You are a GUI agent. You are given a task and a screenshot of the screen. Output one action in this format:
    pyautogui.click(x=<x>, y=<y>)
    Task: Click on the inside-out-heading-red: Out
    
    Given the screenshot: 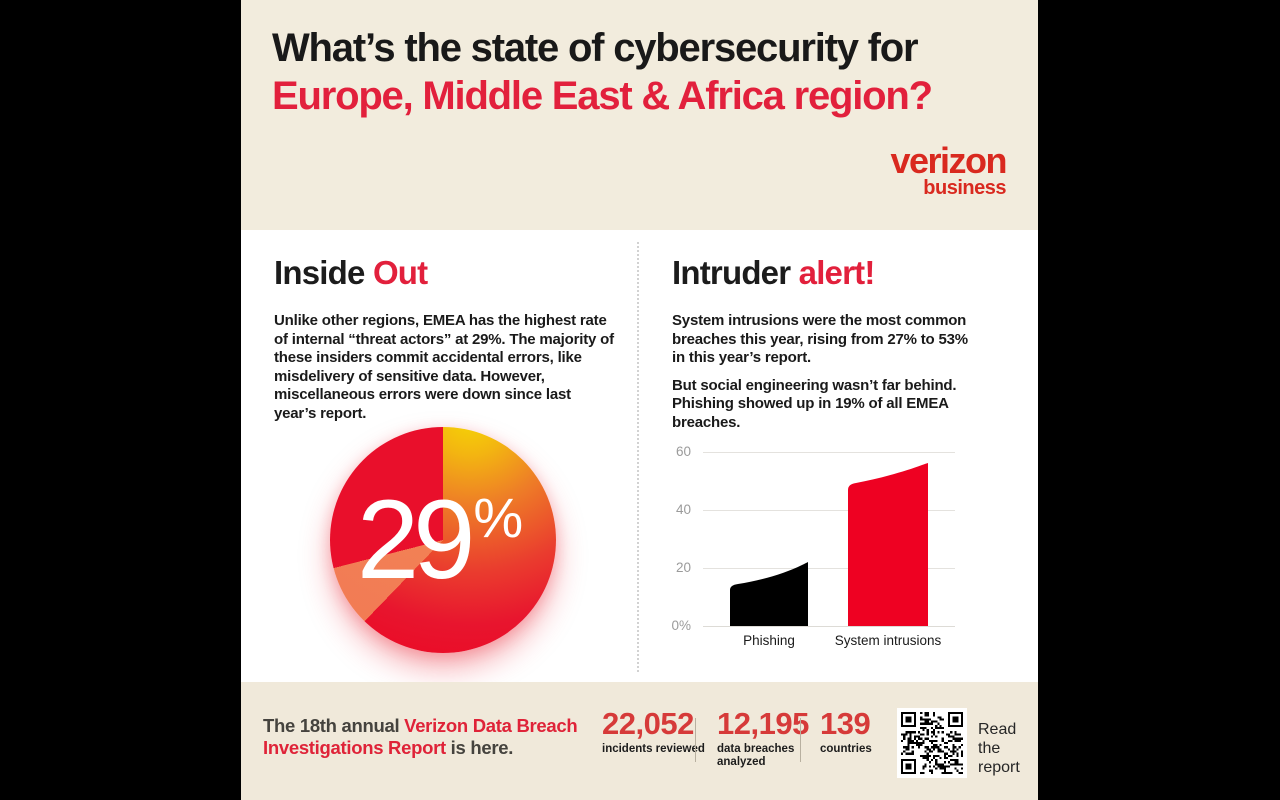 What is the action you would take?
    pyautogui.click(x=400, y=272)
    